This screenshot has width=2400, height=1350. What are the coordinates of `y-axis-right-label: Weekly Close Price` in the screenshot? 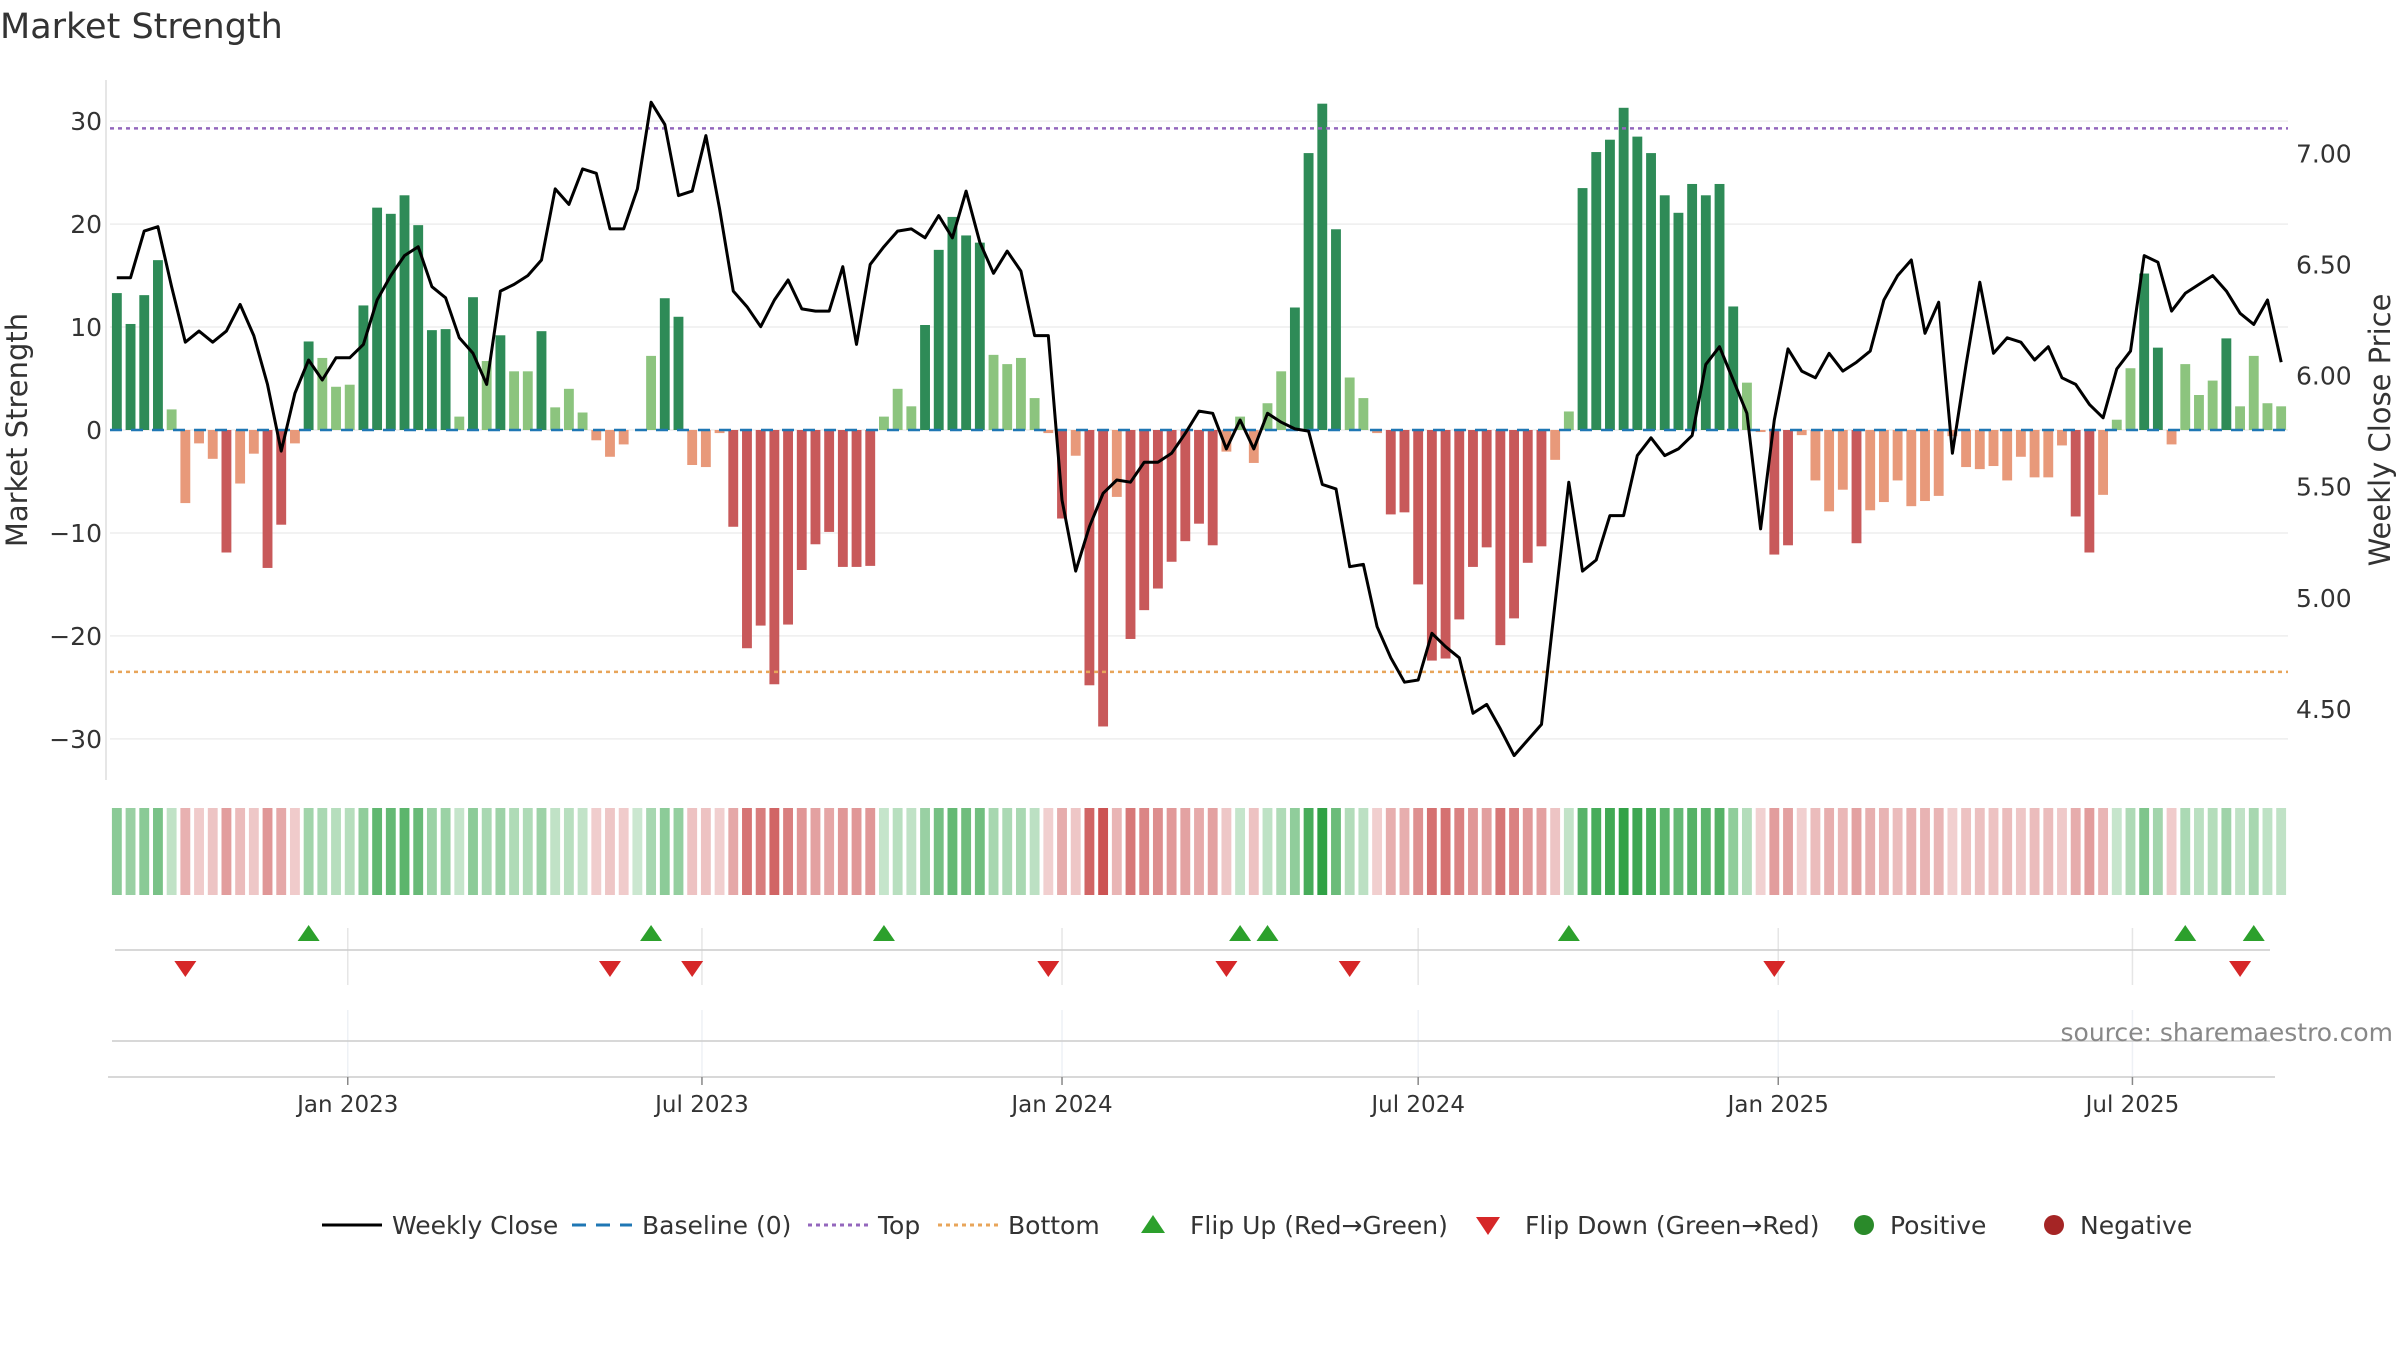 It's located at (2380, 430).